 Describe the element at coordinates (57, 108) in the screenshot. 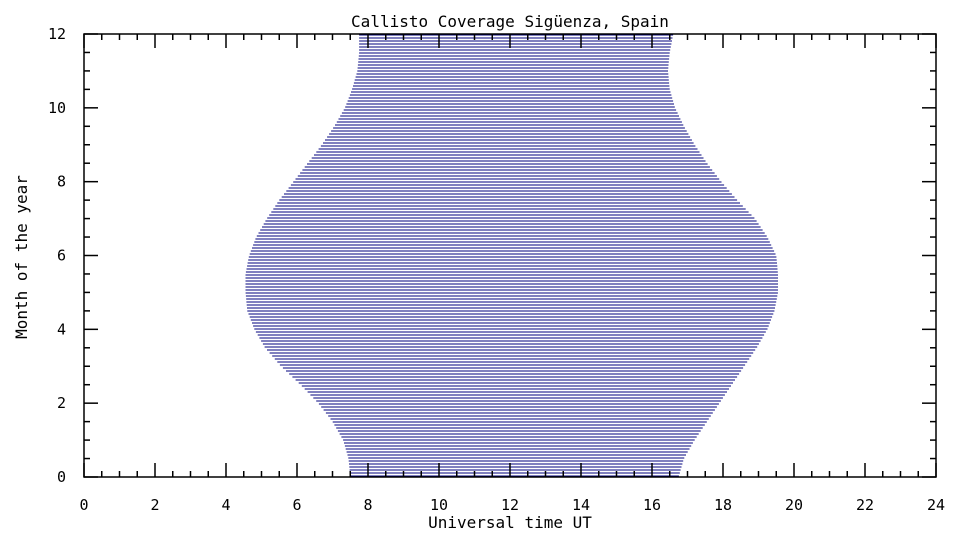

I see `y-tick-label: 10` at that location.